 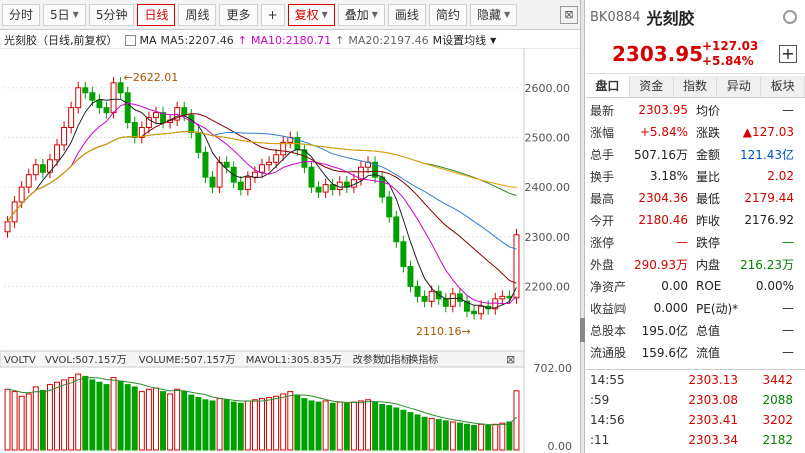 I want to click on toolbar-button-label: 5日, so click(x=60, y=15).